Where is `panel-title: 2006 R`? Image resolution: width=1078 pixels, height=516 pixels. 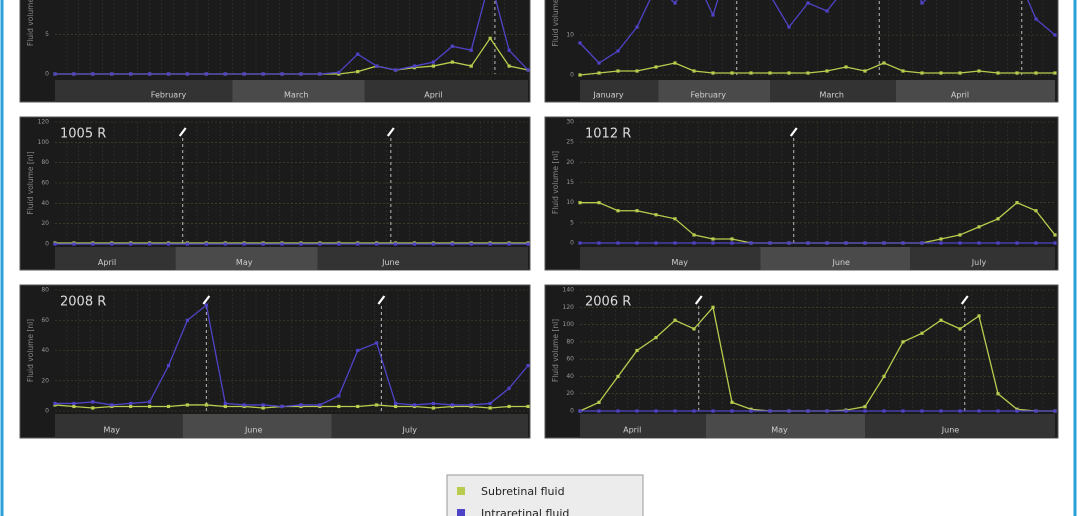
panel-title: 2006 R is located at coordinates (608, 302).